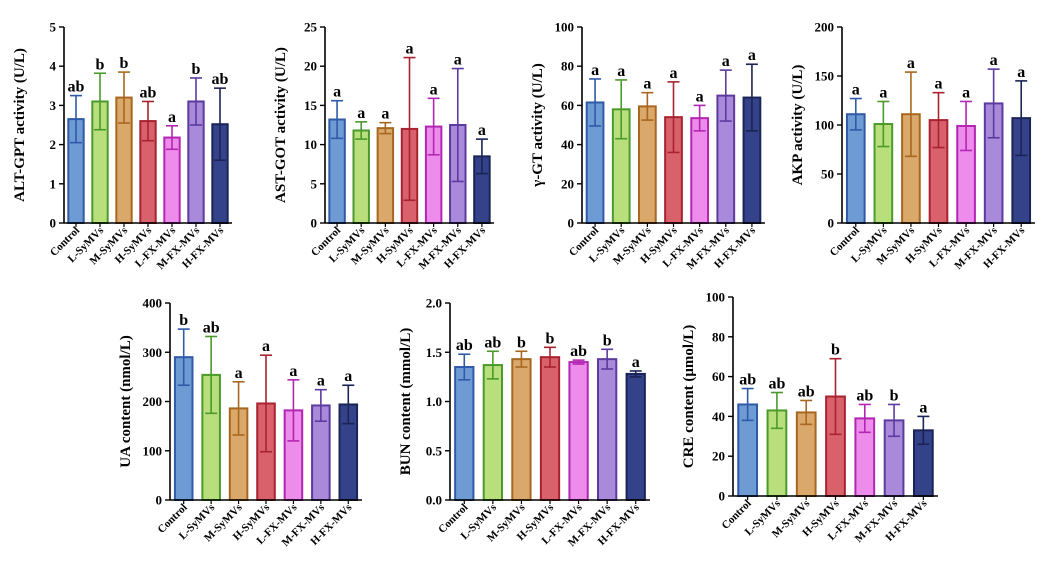  What do you see at coordinates (689, 397) in the screenshot?
I see `y-axis-title: CRE content (μmol/L)` at bounding box center [689, 397].